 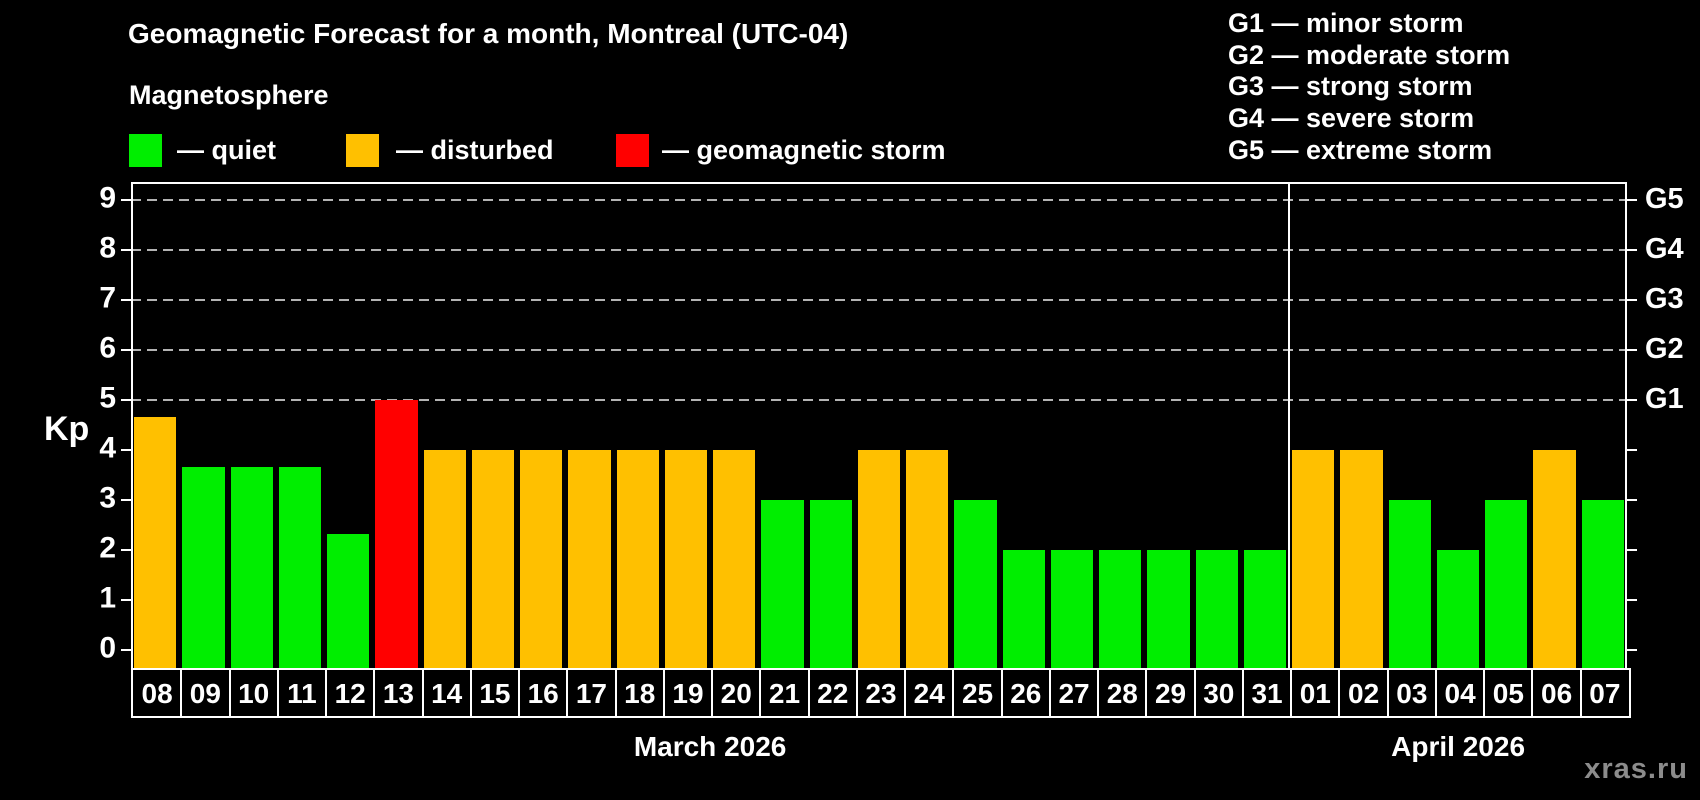 What do you see at coordinates (784, 693) in the screenshot?
I see `date-cell-label: 21` at bounding box center [784, 693].